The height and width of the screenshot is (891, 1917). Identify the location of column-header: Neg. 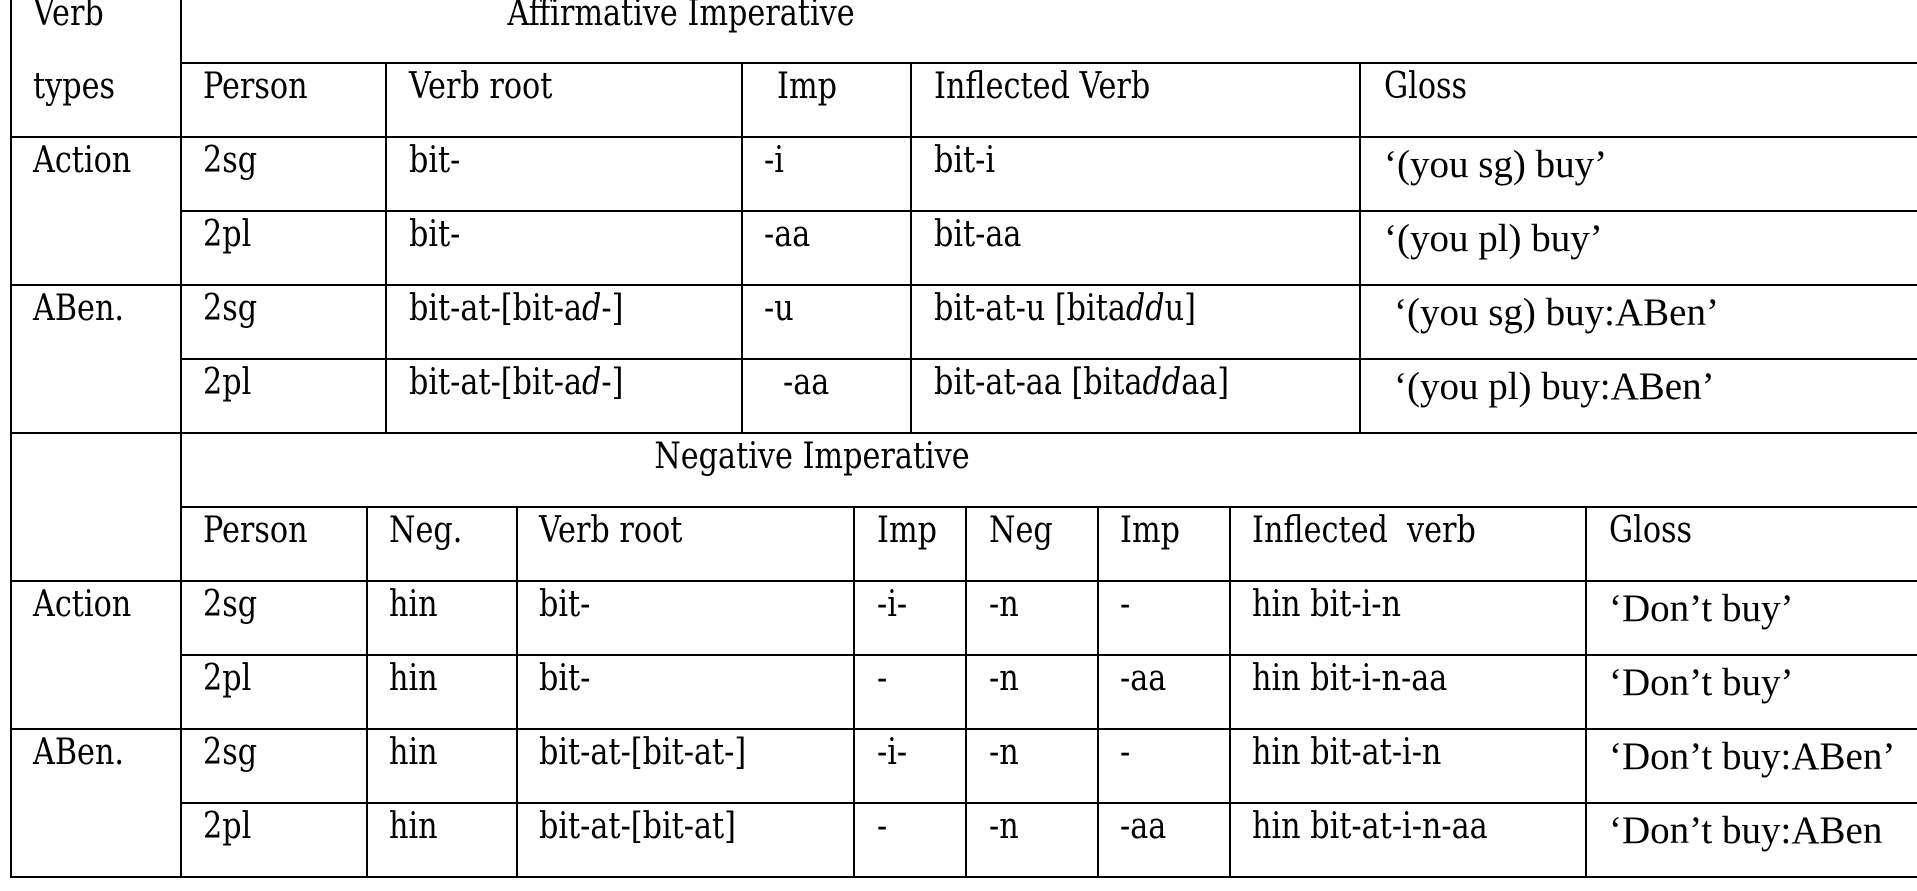
(1021, 530).